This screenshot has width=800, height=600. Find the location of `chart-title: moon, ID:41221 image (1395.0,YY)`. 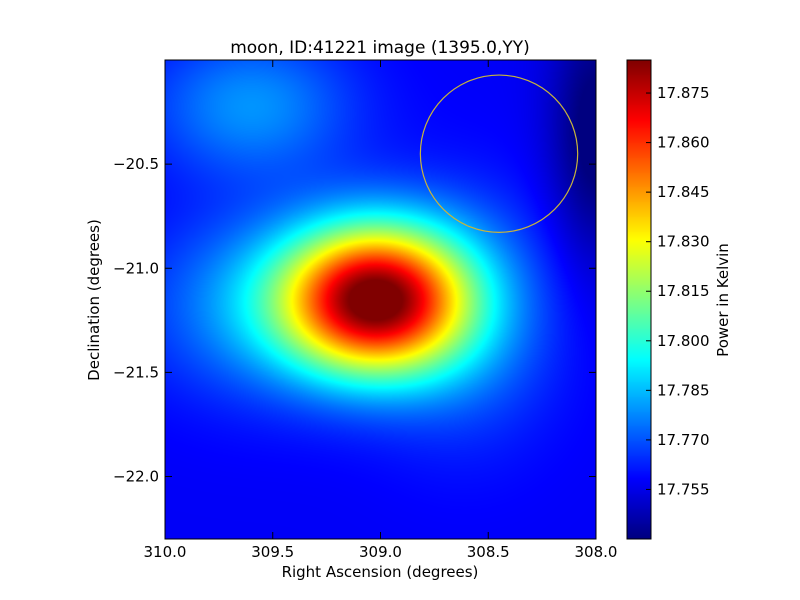

chart-title: moon, ID:41221 image (1395.0,YY) is located at coordinates (380, 48).